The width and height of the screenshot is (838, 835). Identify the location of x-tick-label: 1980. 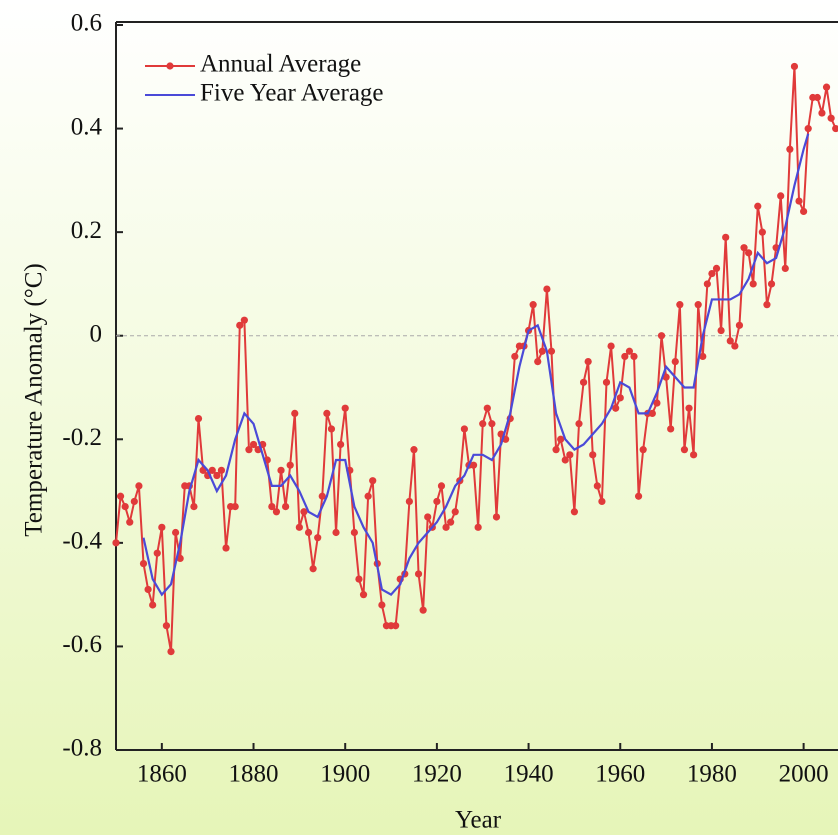
(712, 774).